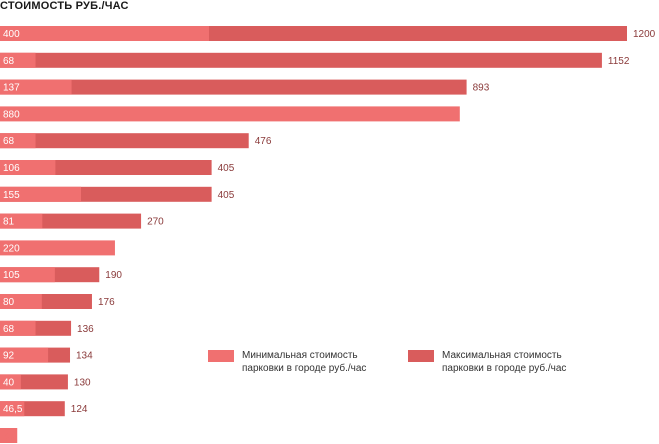  I want to click on legend-swatch-min, so click(221, 356).